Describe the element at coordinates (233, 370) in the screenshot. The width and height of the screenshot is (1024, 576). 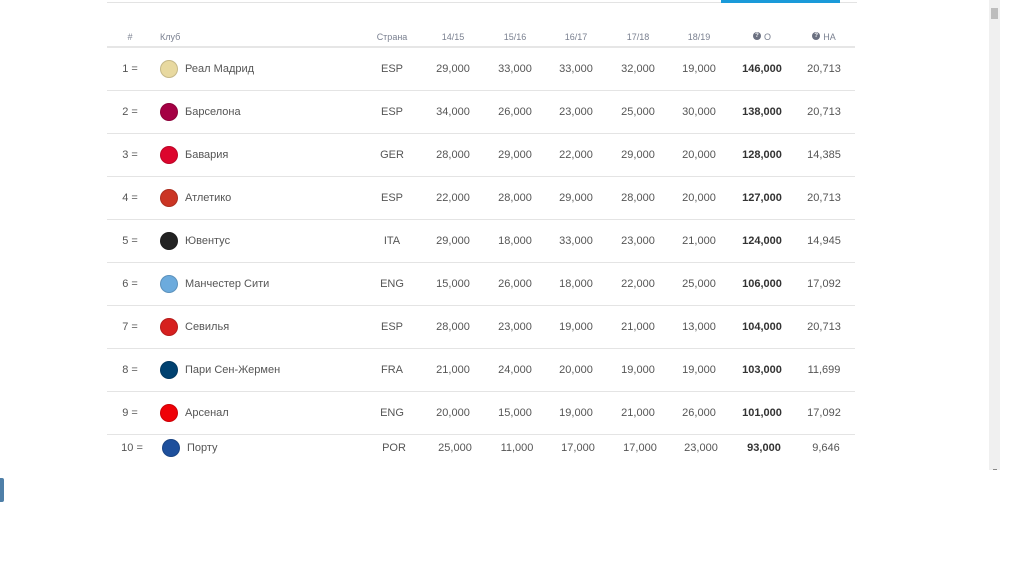
I see `club-name: Пари Сен-Жермен` at that location.